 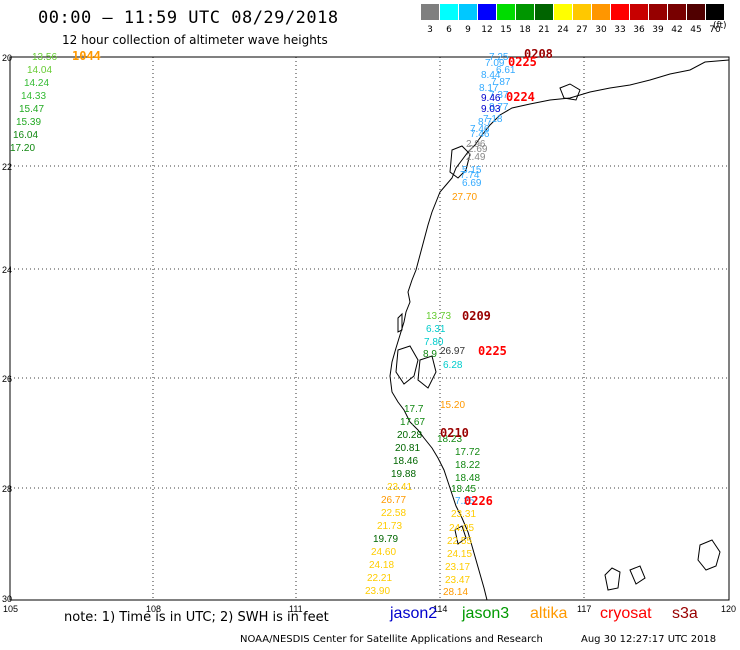 What do you see at coordinates (538, 54) in the screenshot?
I see `pass-time-label: 0208` at bounding box center [538, 54].